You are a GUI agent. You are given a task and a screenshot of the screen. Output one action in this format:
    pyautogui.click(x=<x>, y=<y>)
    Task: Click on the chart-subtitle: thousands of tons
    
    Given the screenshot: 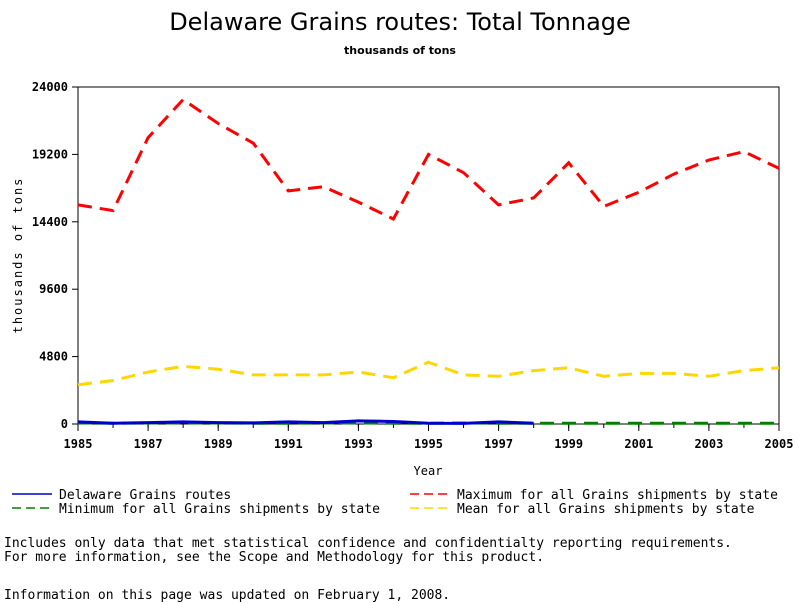 What is the action you would take?
    pyautogui.click(x=400, y=50)
    